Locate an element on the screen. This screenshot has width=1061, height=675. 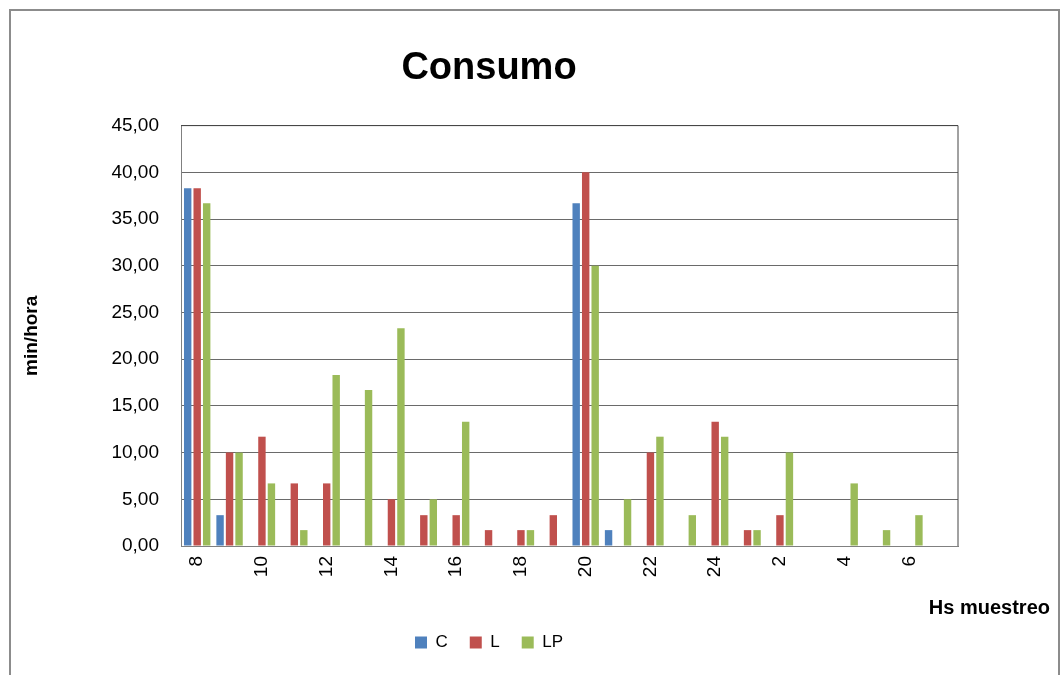
y-axis-title: min/hora is located at coordinates (30, 335).